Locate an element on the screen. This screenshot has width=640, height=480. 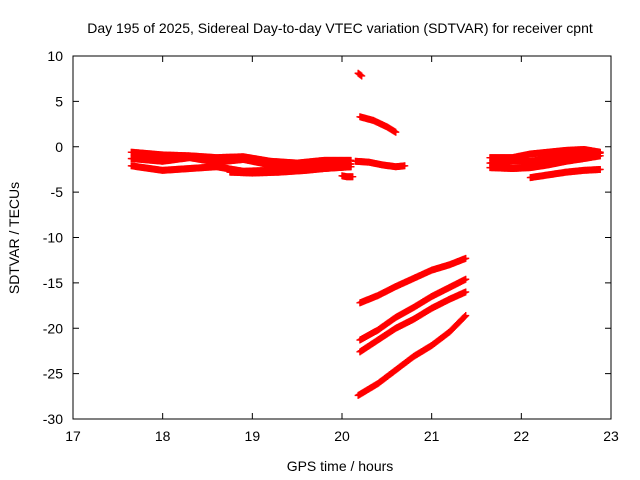
x-axis-label: GPS time / hours is located at coordinates (340, 466).